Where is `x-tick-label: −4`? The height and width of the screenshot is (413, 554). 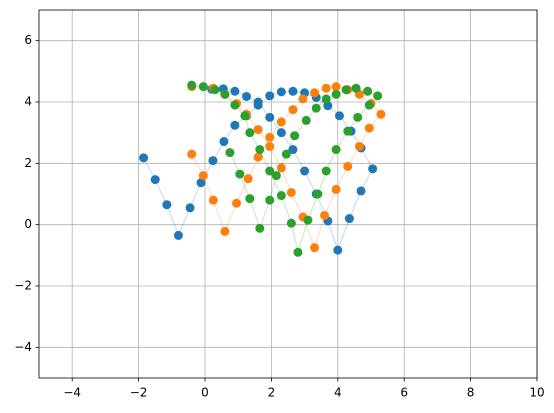
x-tick-label: −4 is located at coordinates (72, 393).